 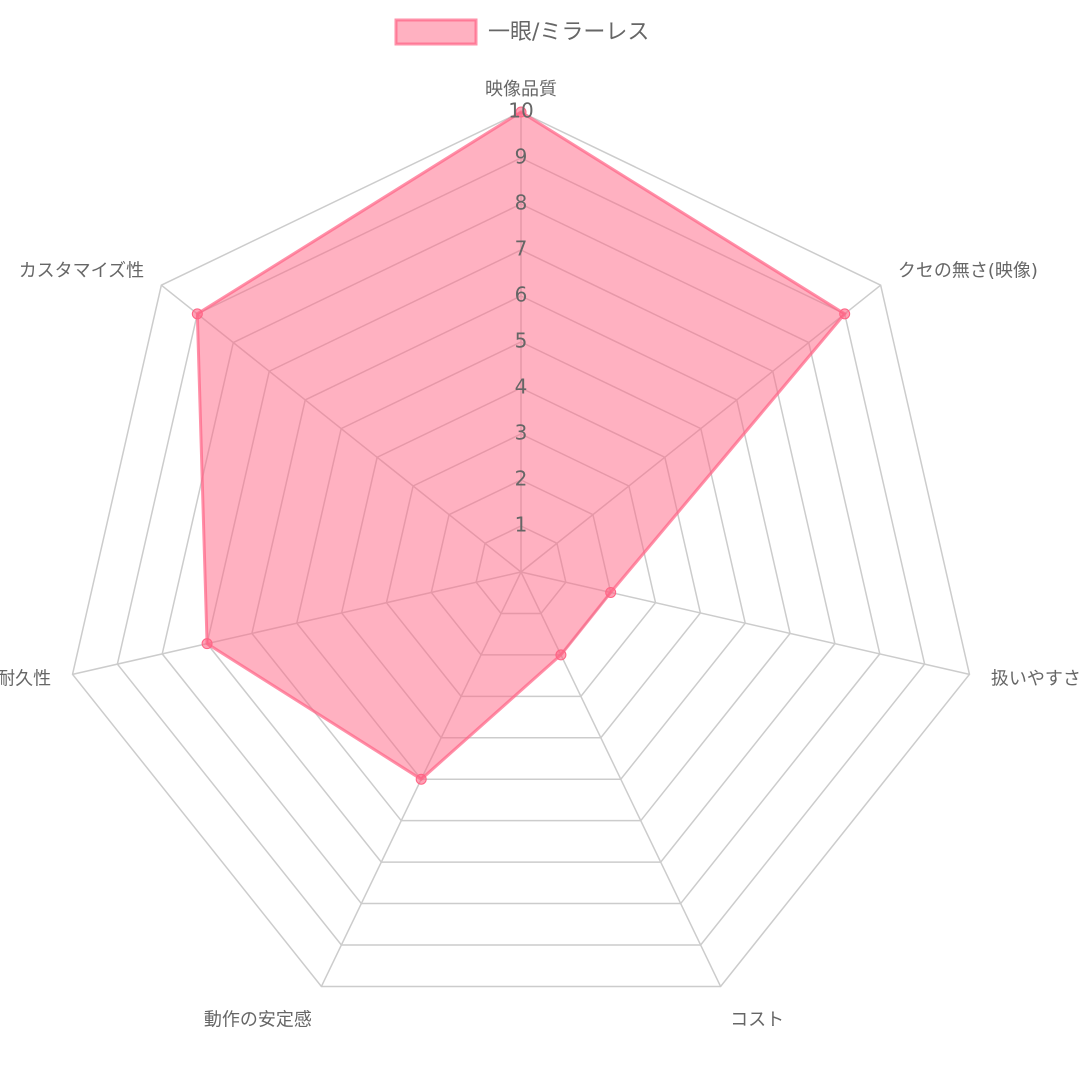 What do you see at coordinates (521, 479) in the screenshot?
I see `r-tick-label: 2` at bounding box center [521, 479].